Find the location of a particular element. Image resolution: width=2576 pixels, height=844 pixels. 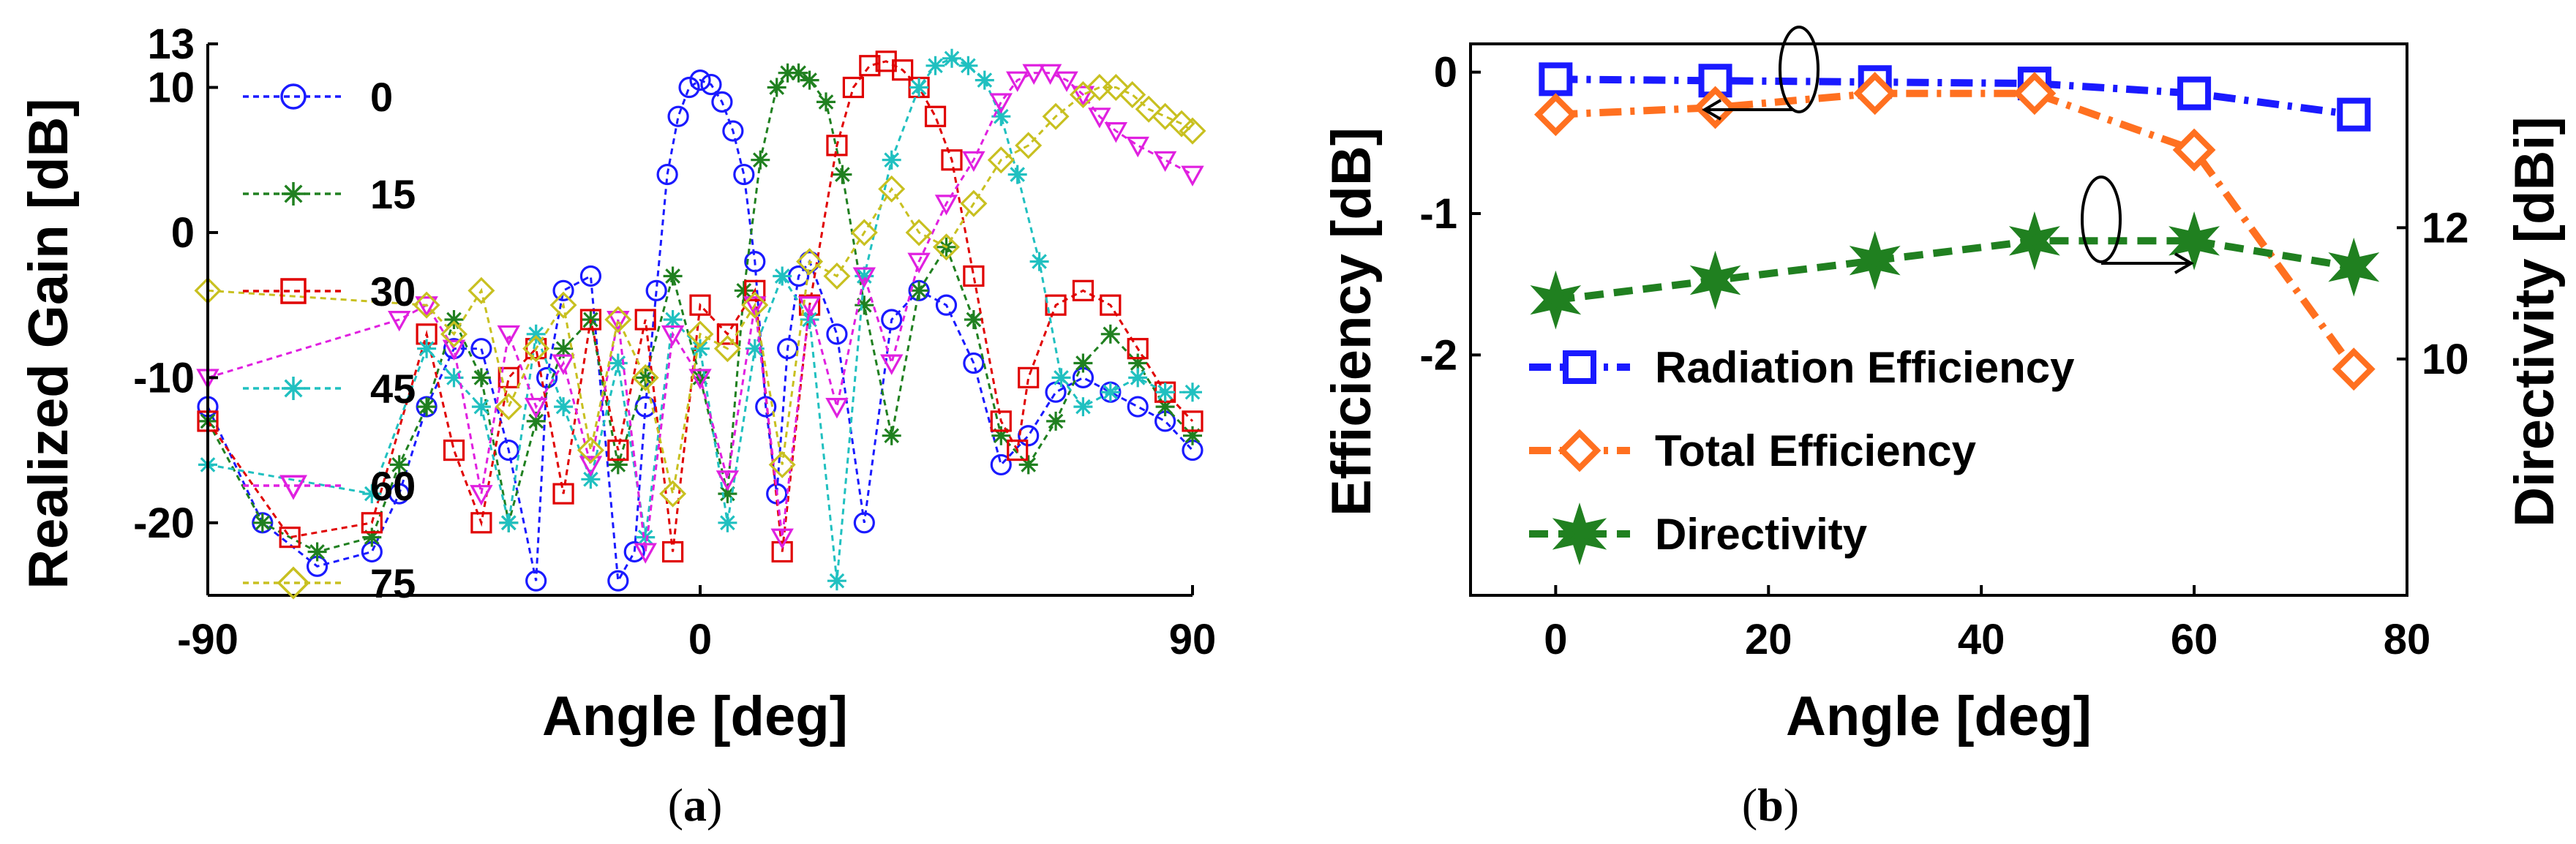

y-tick-label: -20 is located at coordinates (164, 523).